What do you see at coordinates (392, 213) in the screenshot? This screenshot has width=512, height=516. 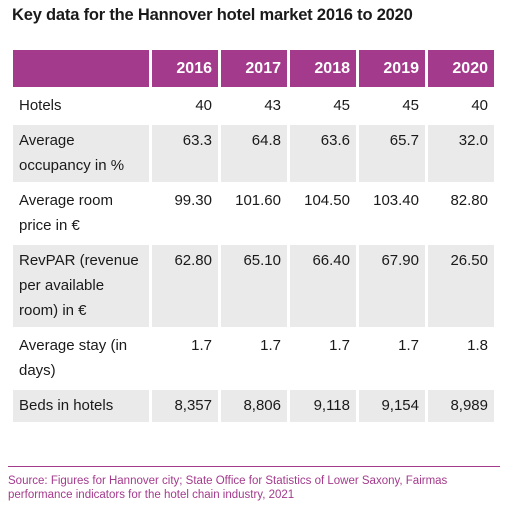 I see `table-cell: 103.40` at bounding box center [392, 213].